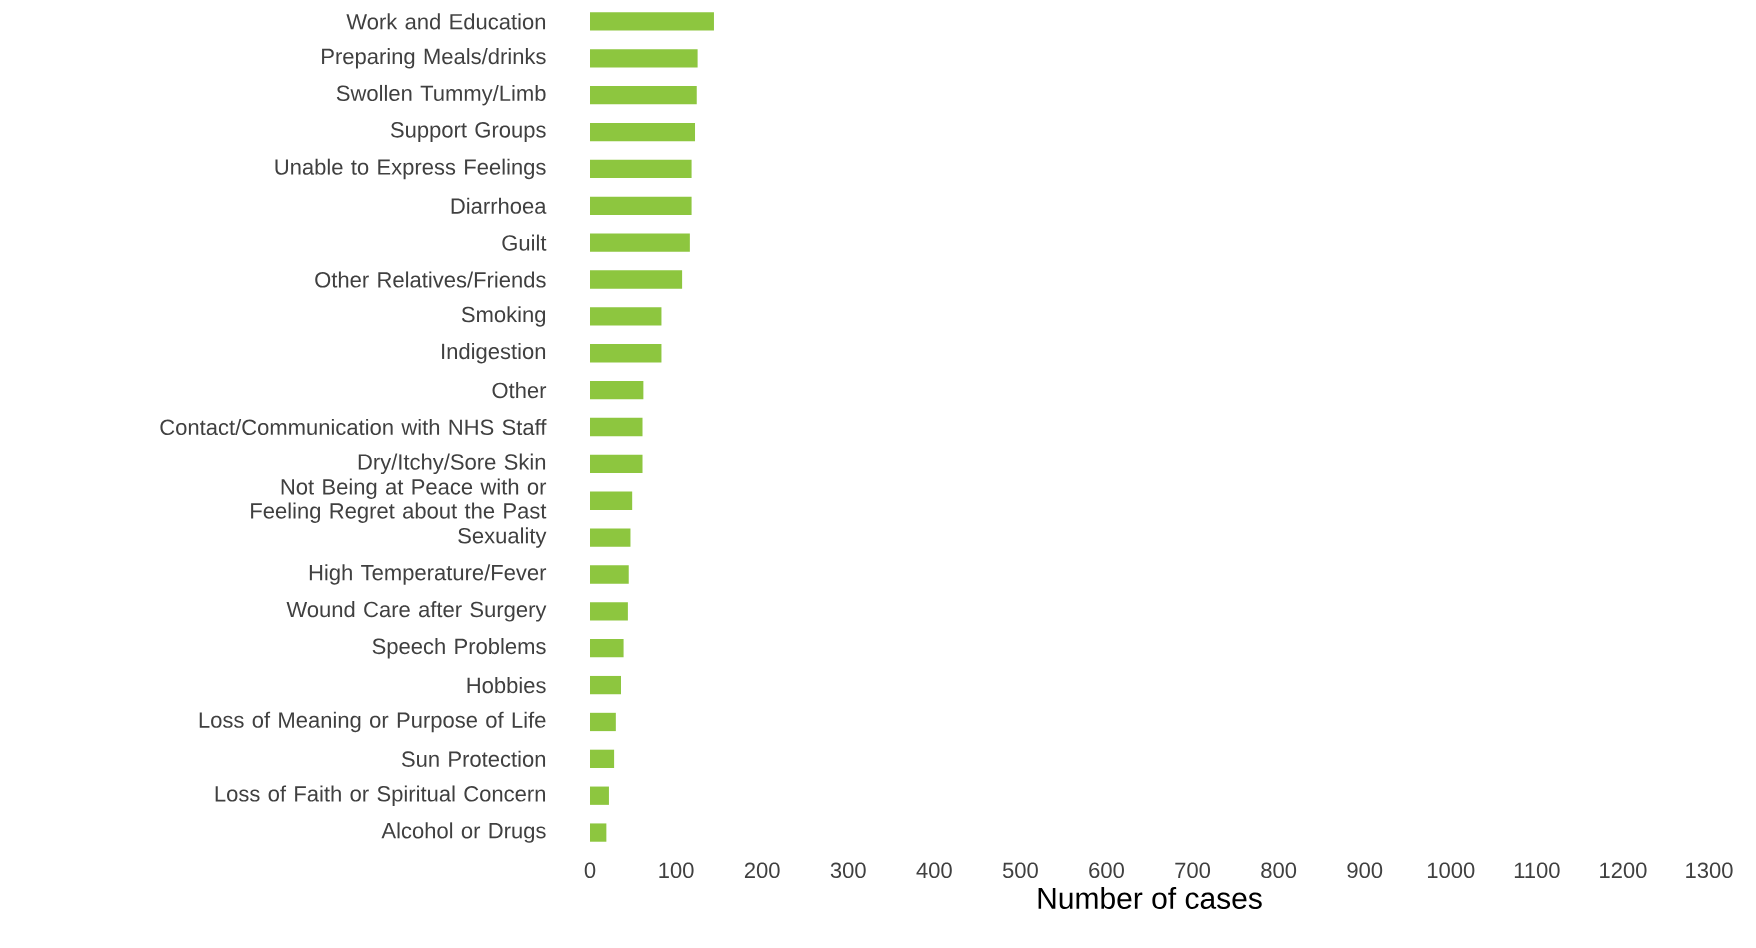  I want to click on y-tick-label: Guilt, so click(524, 242).